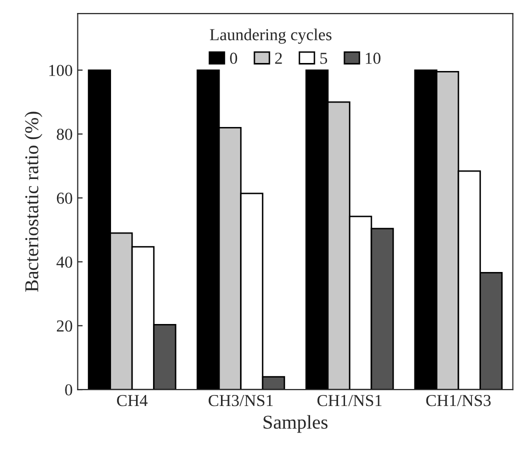  Describe the element at coordinates (240, 400) in the screenshot. I see `x-tick-label: CH3/NS1` at that location.